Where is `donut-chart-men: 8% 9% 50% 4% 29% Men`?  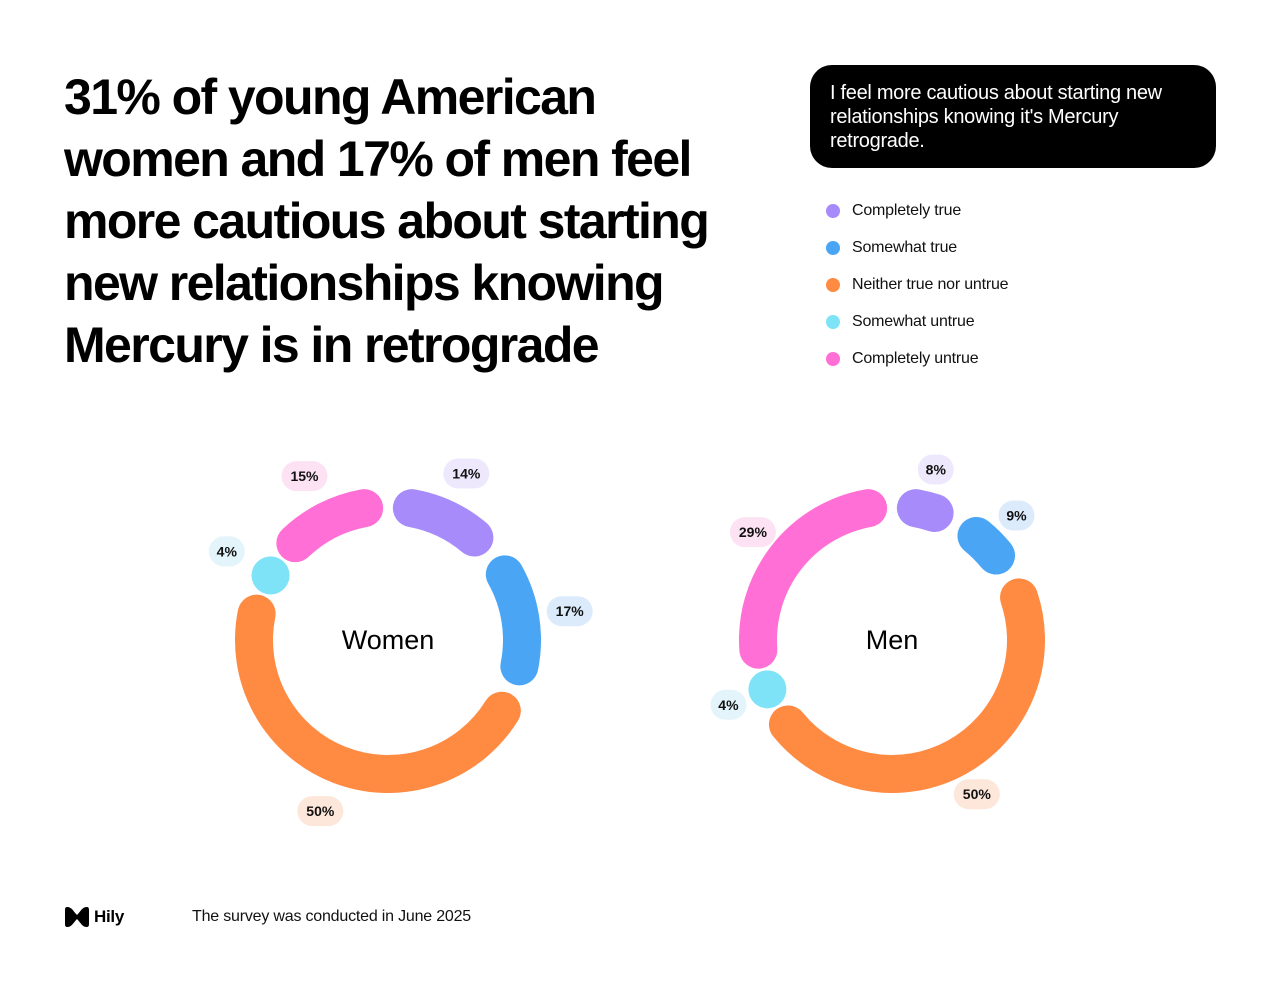 donut-chart-men: 8% 9% 50% 4% 29% Men is located at coordinates (877, 632).